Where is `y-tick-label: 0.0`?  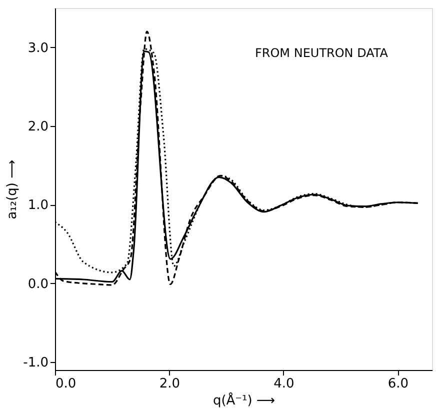 y-tick-label: 0.0 is located at coordinates (38, 284).